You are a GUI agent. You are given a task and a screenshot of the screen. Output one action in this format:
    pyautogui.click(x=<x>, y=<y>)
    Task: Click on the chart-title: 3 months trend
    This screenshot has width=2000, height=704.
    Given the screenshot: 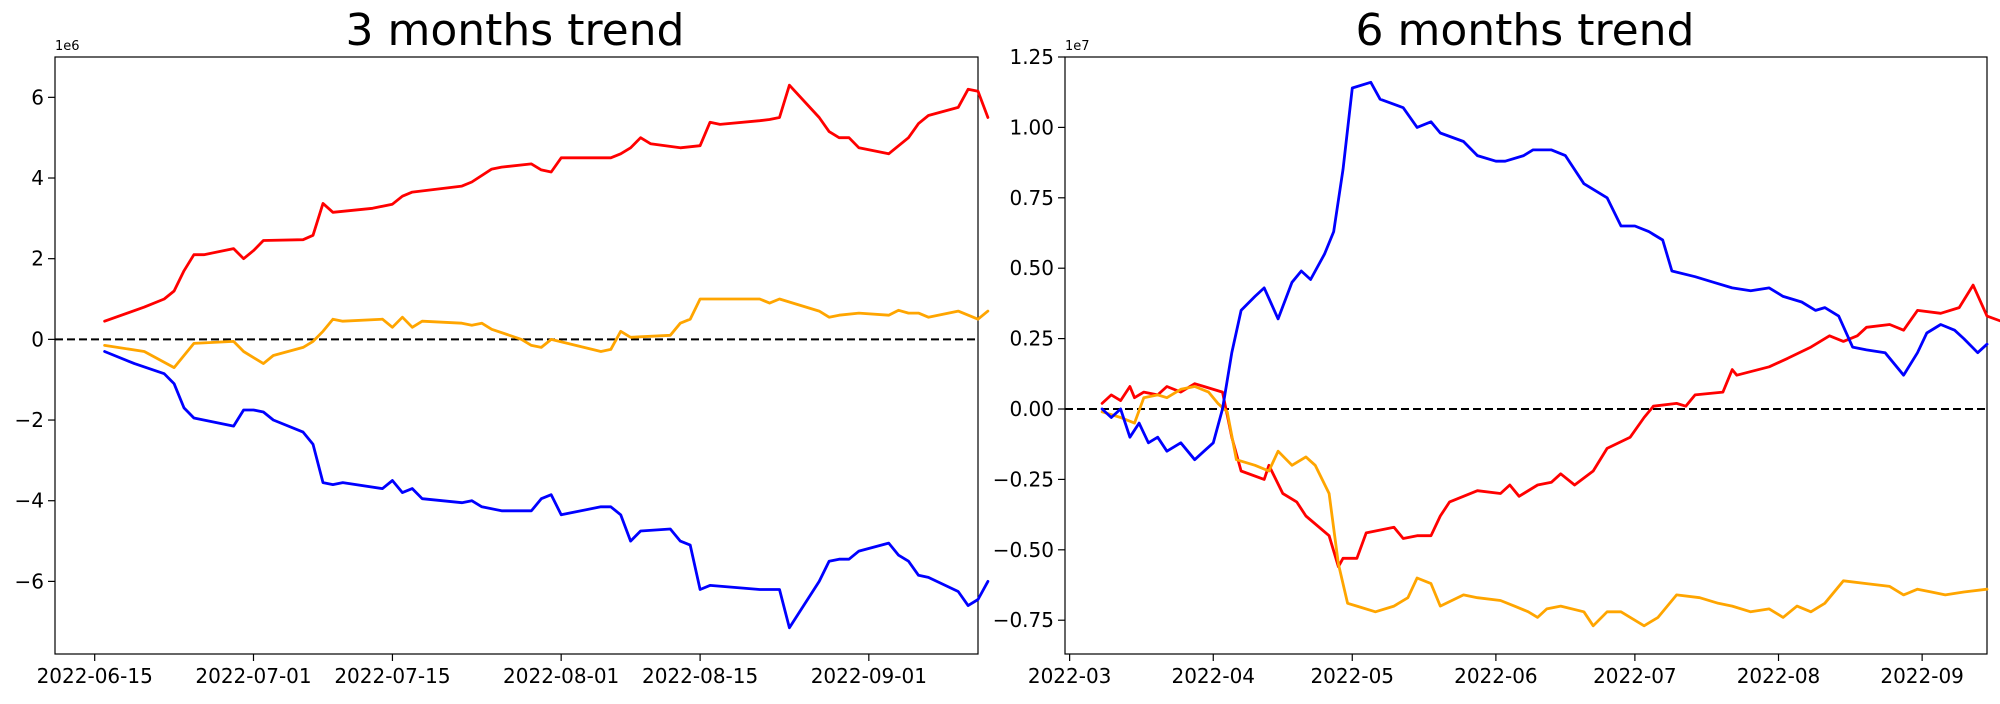 What is the action you would take?
    pyautogui.click(x=515, y=30)
    